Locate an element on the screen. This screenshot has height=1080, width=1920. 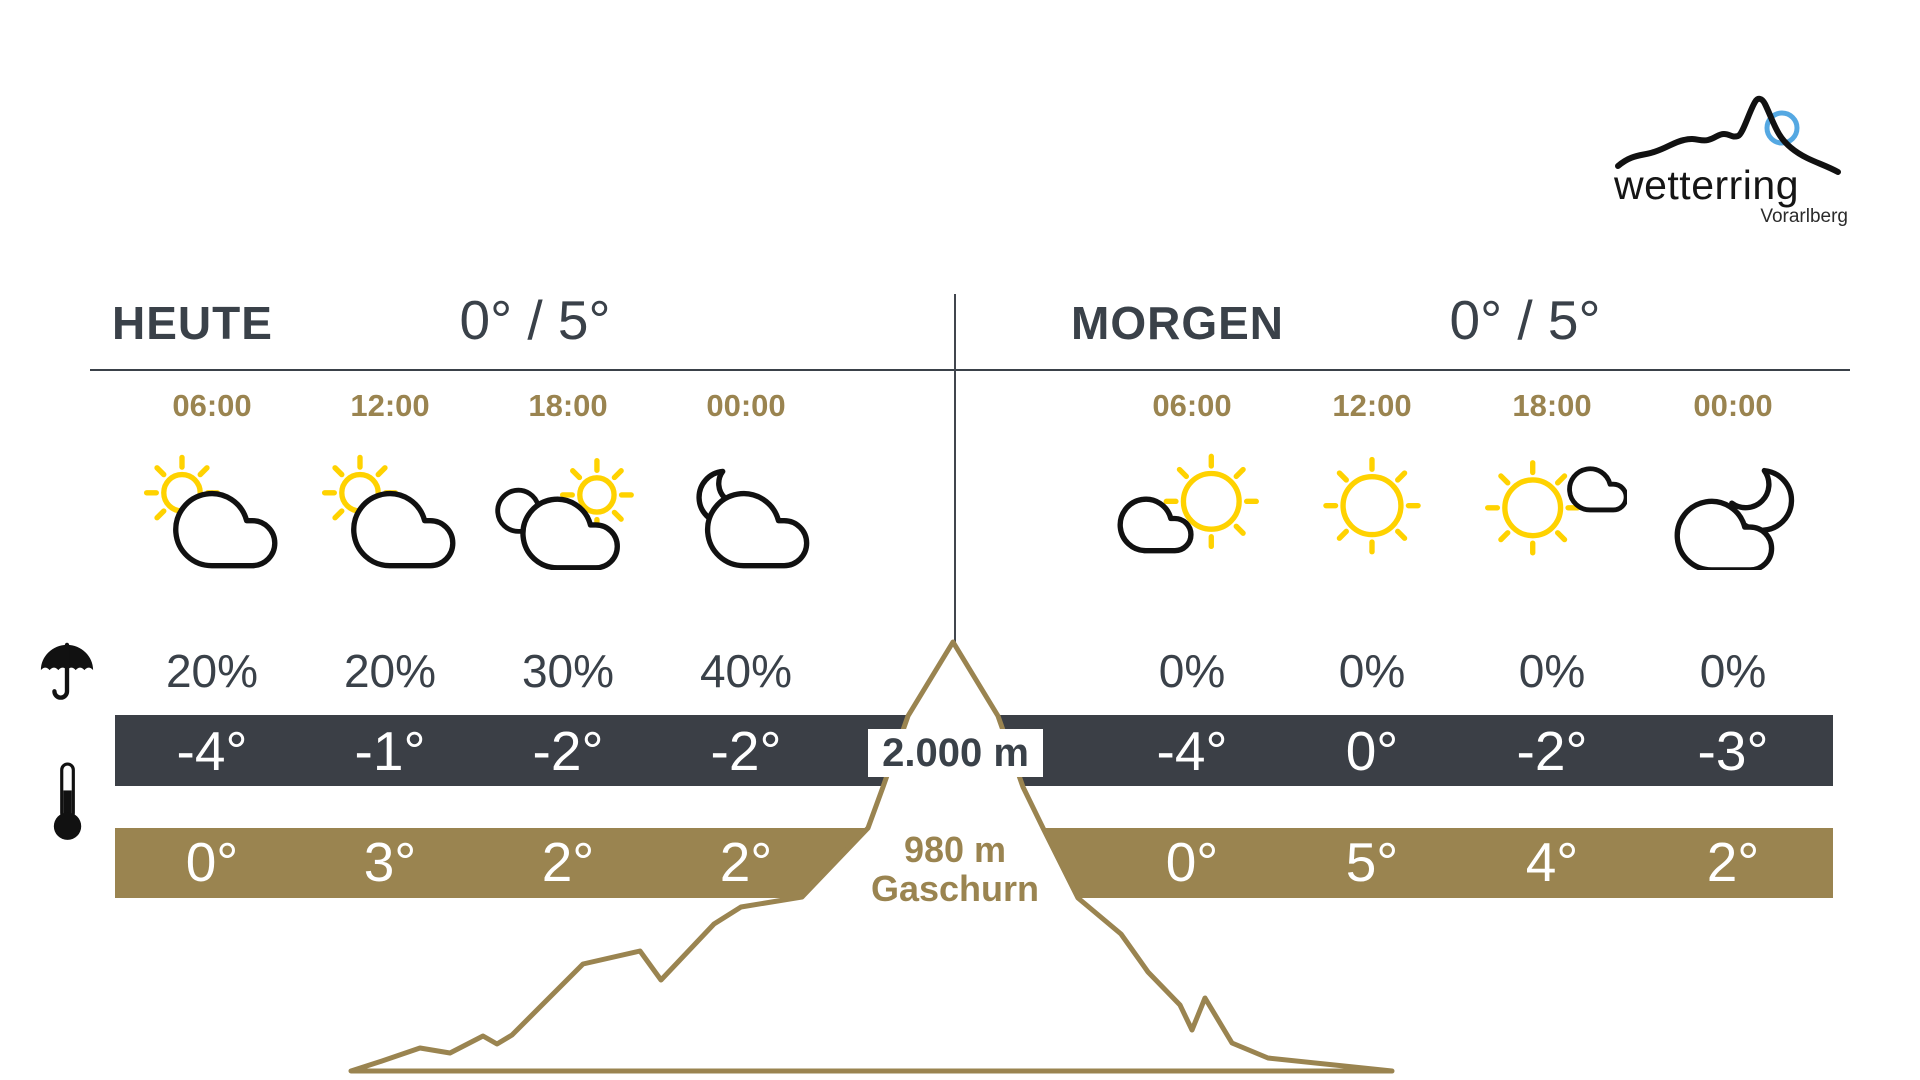
temp-upper: 0° is located at coordinates (1372, 751).